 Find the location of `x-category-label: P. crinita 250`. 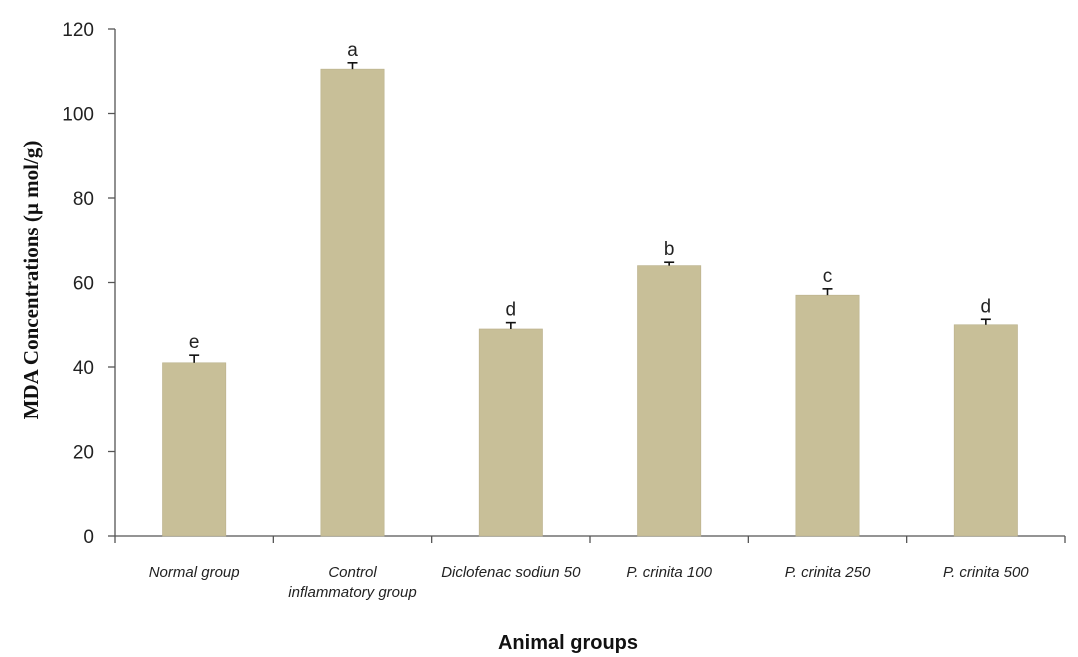

x-category-label: P. crinita 250 is located at coordinates (828, 572).